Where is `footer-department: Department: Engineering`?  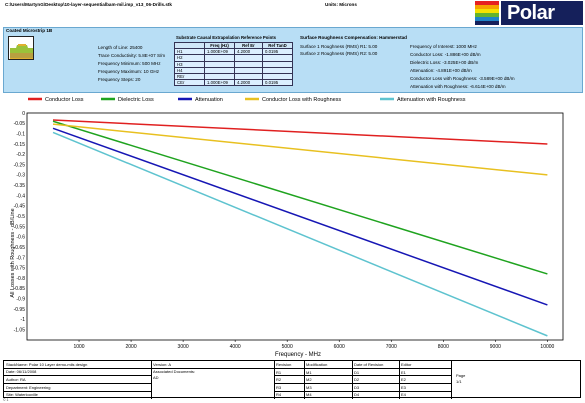 footer-department: Department: Engineering is located at coordinates (28, 387).